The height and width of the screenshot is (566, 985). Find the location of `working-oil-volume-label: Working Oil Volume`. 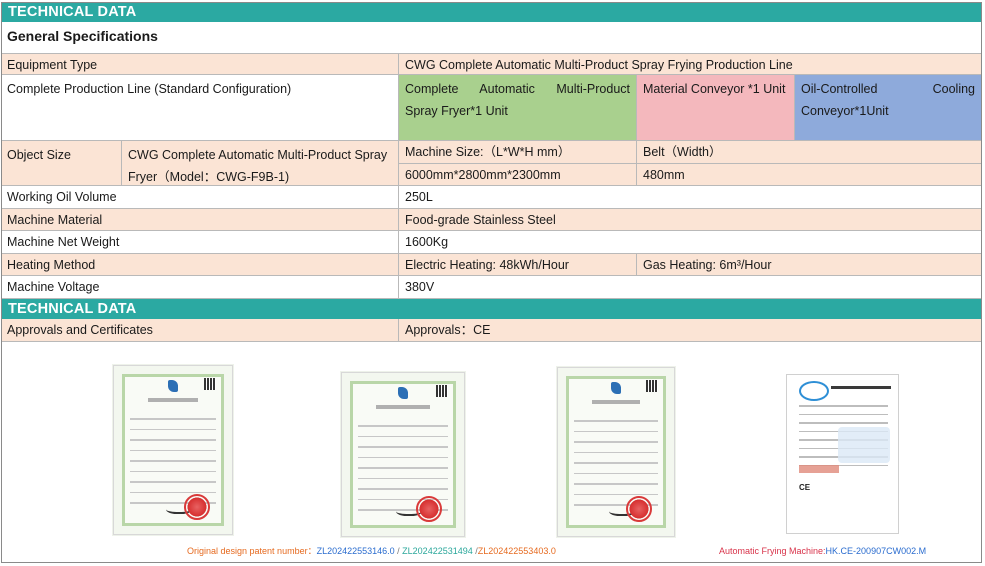

working-oil-volume-label: Working Oil Volume is located at coordinates (200, 197).